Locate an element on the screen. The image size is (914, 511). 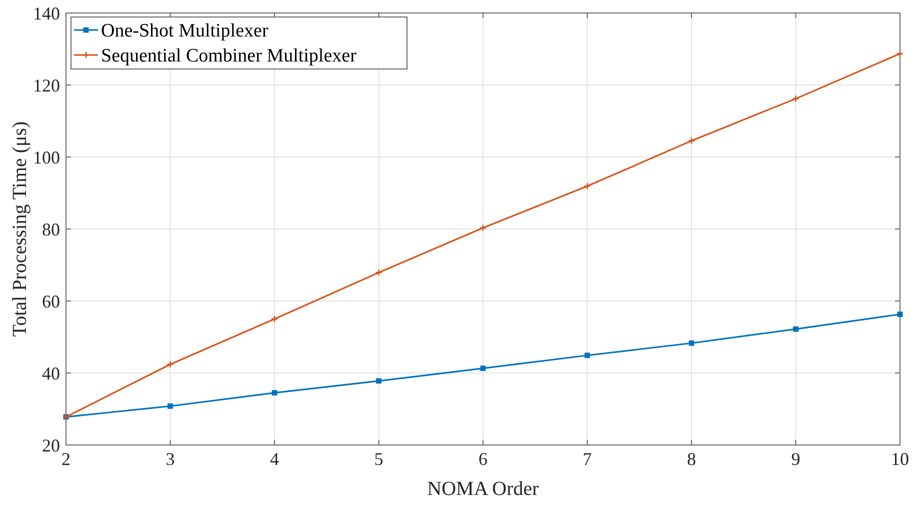
y-tick-label: 140 is located at coordinates (46, 13).